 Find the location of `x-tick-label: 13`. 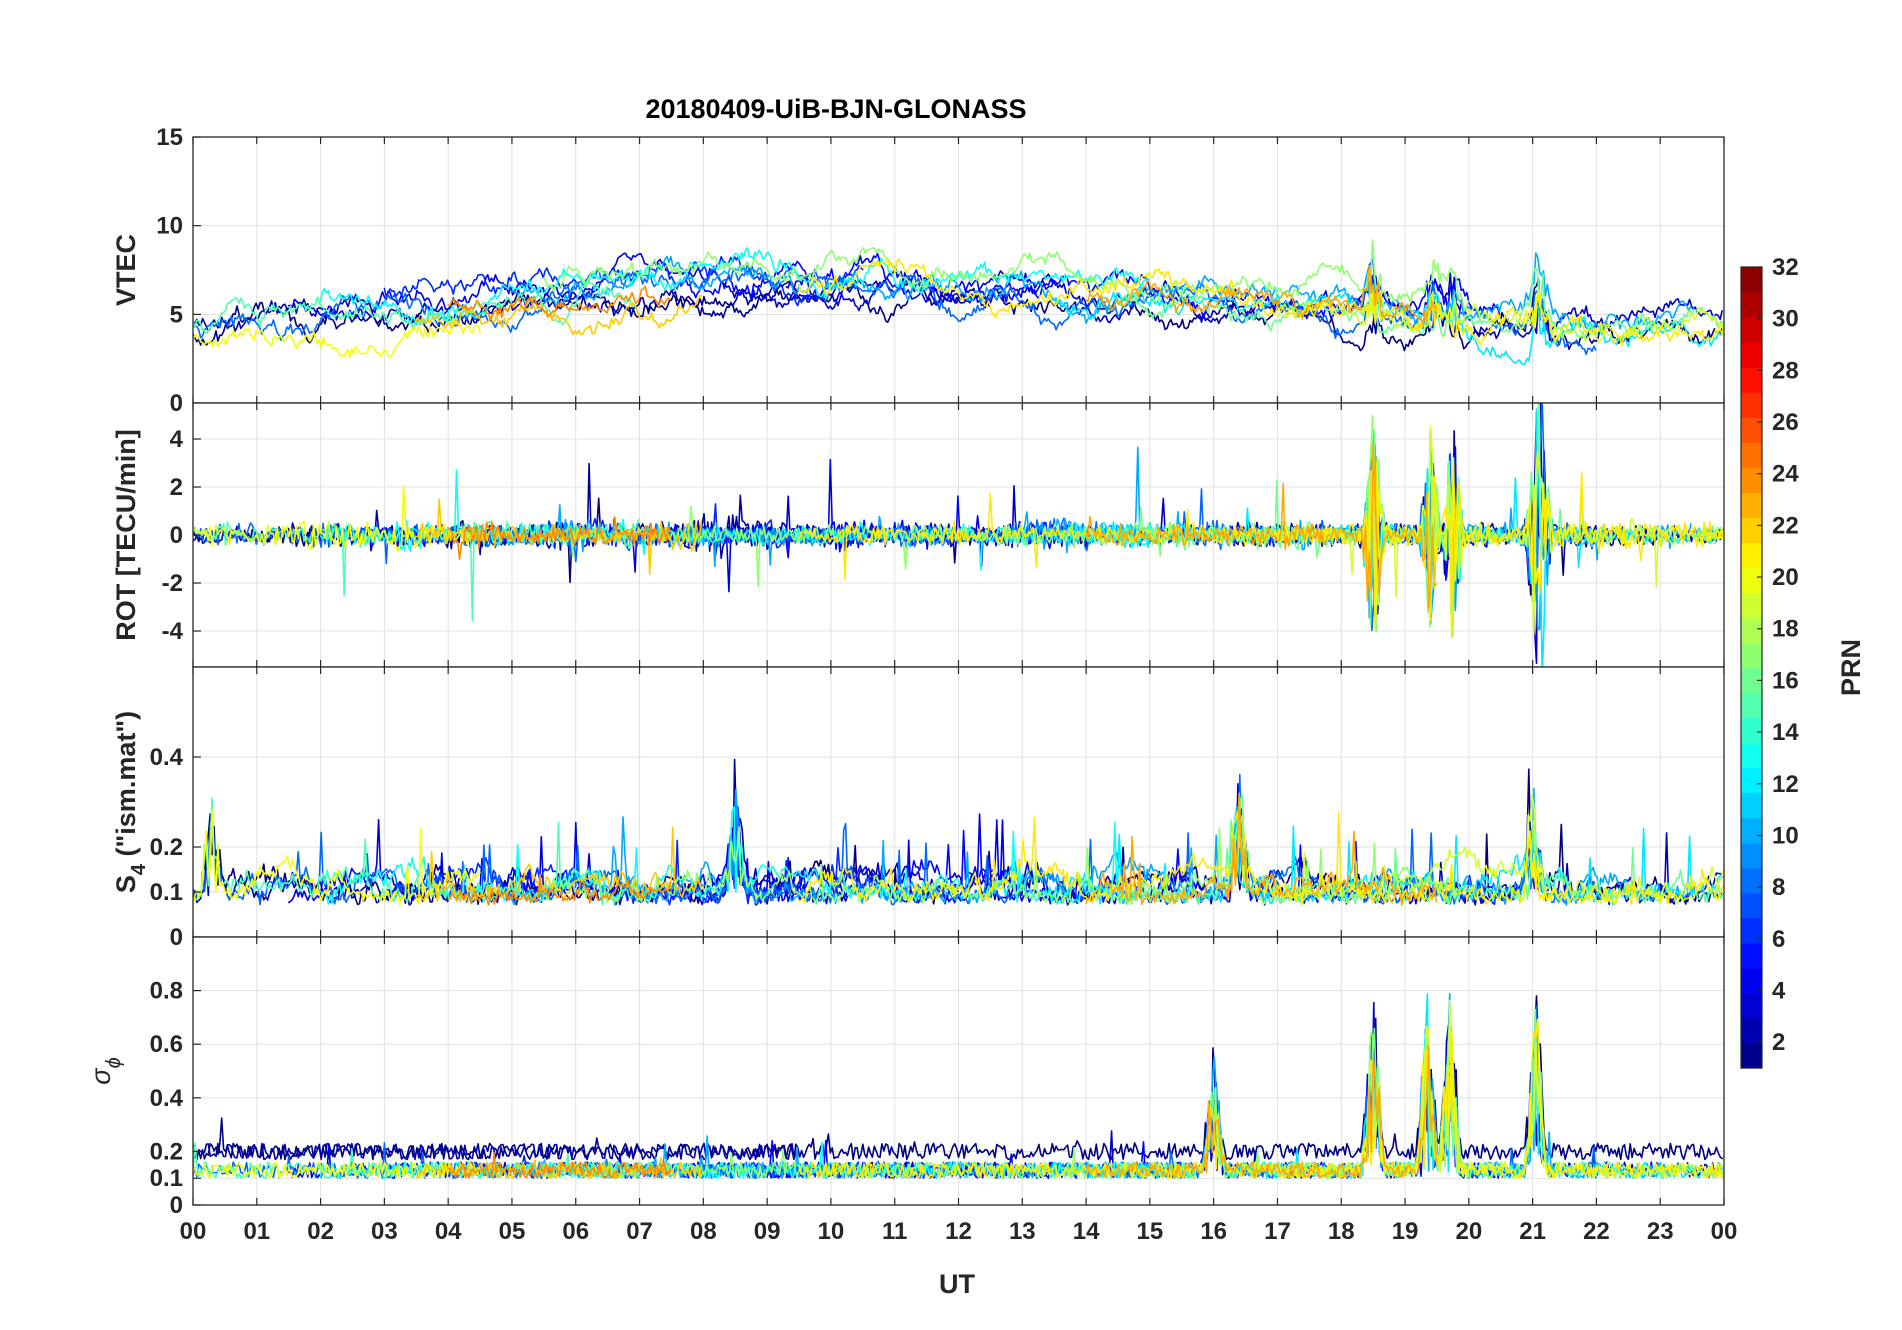

x-tick-label: 13 is located at coordinates (1022, 1231).